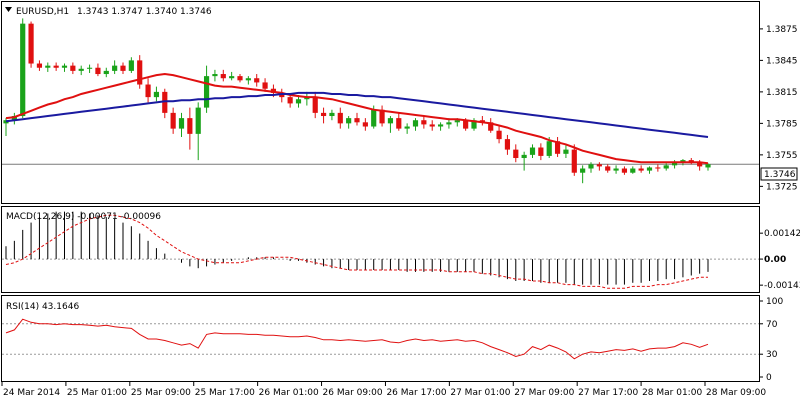  I want to click on rsi-tick-label: 100, so click(774, 302).